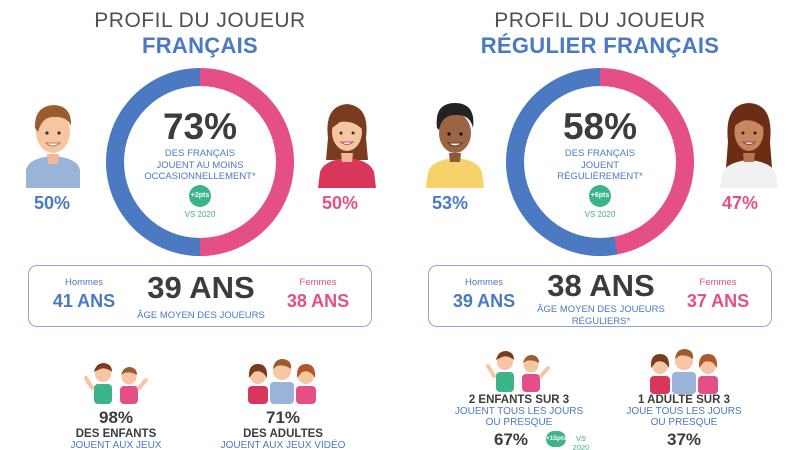 The height and width of the screenshot is (450, 800). What do you see at coordinates (283, 434) in the screenshot?
I see `adults-stat-line: DES ADULTES` at bounding box center [283, 434].